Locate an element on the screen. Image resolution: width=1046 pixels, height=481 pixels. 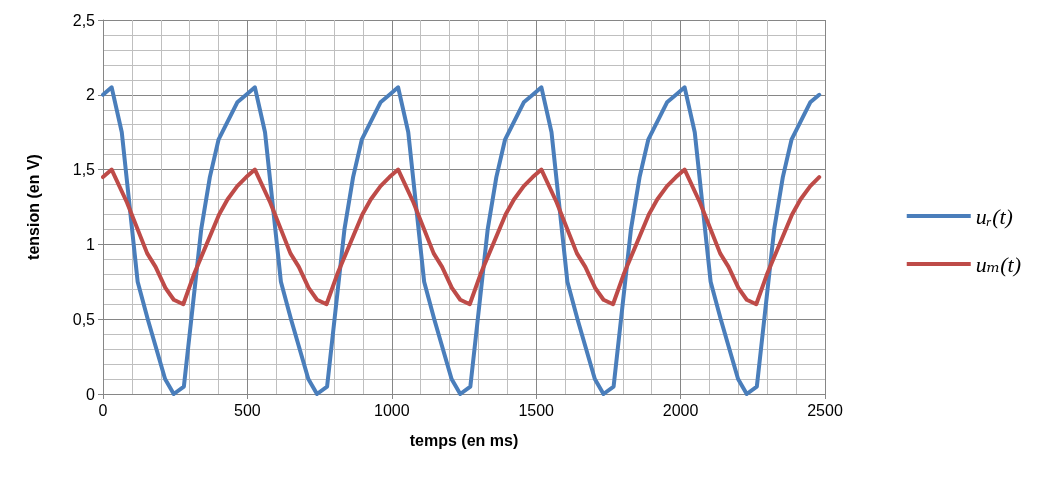
y-tick-label: 1 is located at coordinates (91, 244).